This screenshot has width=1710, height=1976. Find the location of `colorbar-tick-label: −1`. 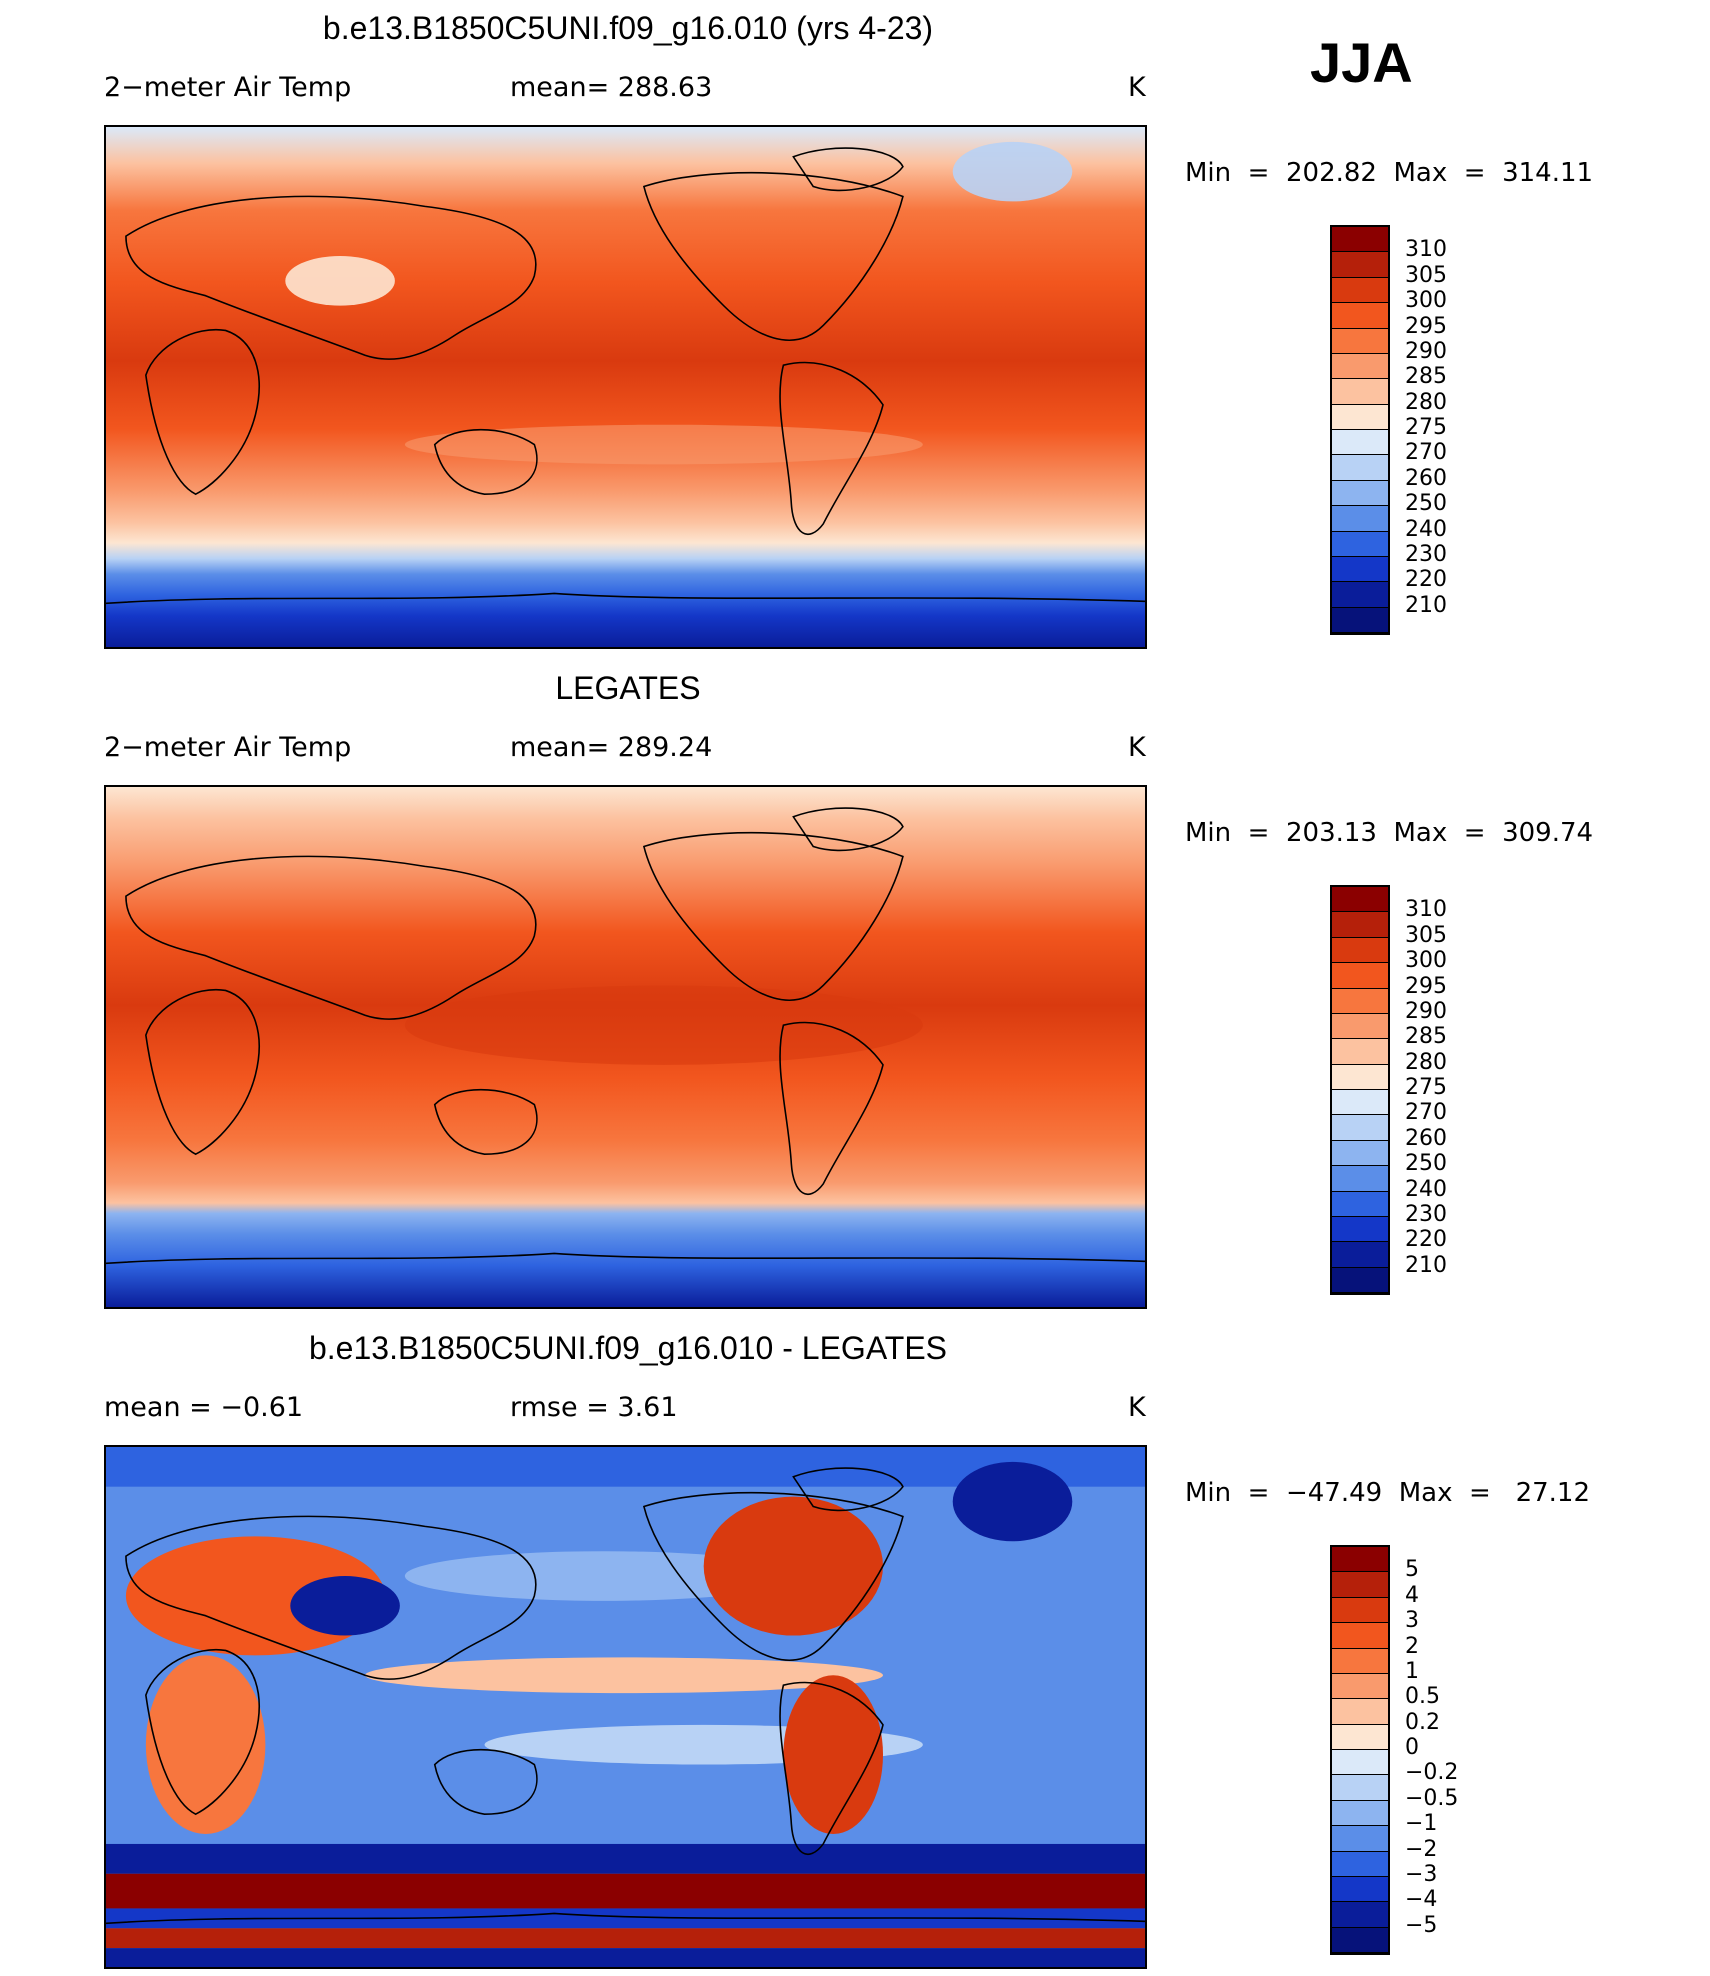

colorbar-tick-label: −1 is located at coordinates (1421, 1824).